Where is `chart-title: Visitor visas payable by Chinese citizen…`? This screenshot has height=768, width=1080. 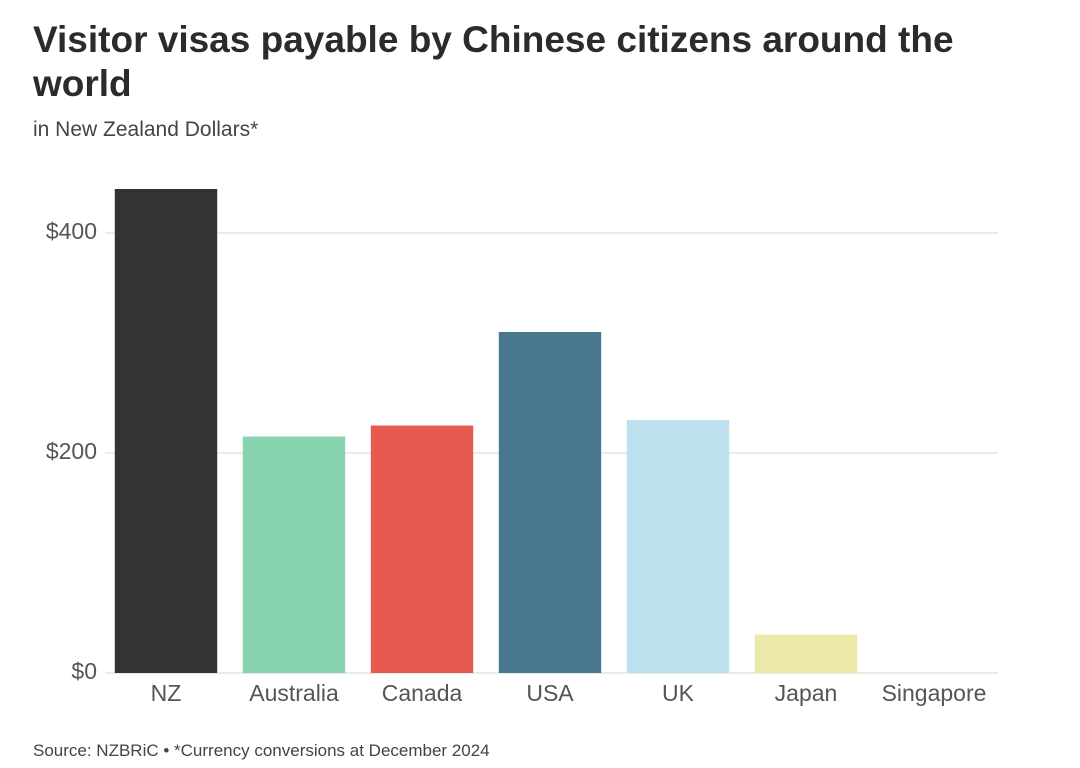 chart-title: Visitor visas payable by Chinese citizen… is located at coordinates (493, 61).